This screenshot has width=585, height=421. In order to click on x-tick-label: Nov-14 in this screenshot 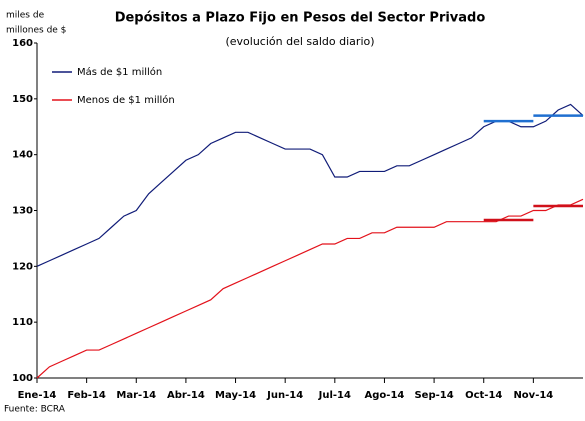, I will do `click(533, 395)`.